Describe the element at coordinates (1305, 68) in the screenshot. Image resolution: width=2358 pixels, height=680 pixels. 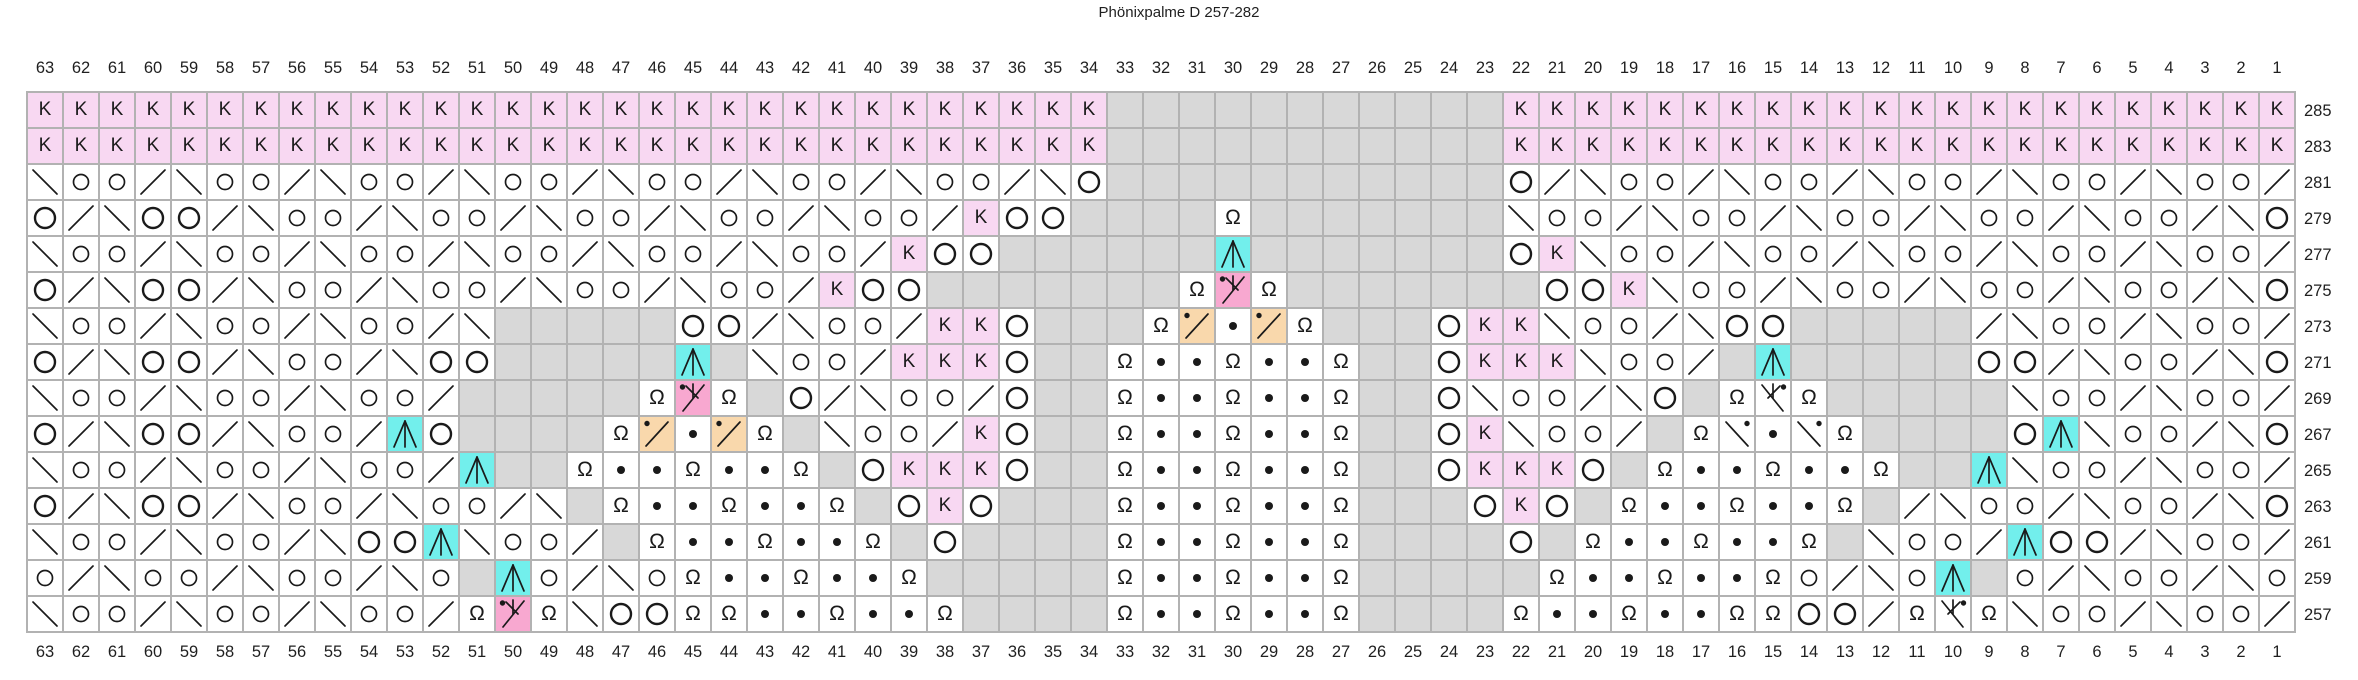
I see `column-label: 28` at that location.